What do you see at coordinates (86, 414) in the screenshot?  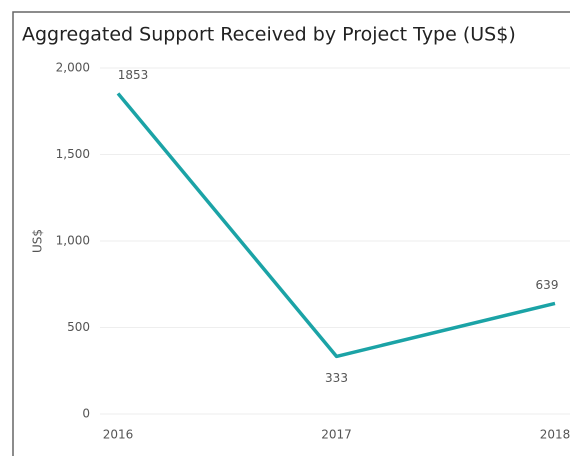 I see `y-tick-label: 0` at bounding box center [86, 414].